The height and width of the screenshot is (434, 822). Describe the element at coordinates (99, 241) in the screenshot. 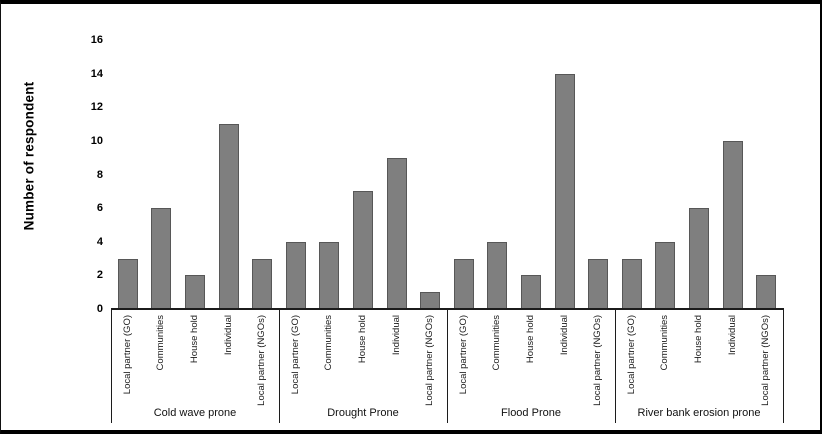

I see `y-tick-label: 4` at that location.